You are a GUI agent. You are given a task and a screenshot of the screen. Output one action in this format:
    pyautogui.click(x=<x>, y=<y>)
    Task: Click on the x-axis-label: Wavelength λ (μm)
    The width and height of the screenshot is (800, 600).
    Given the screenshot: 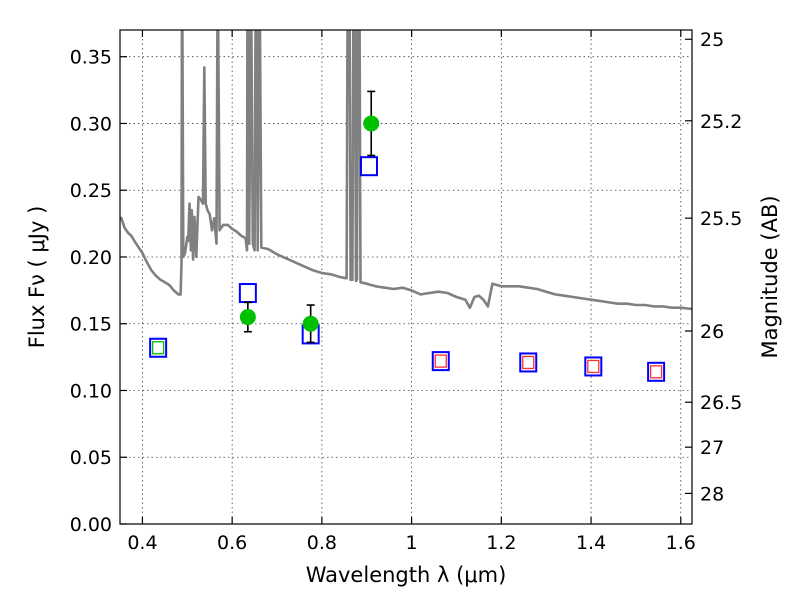 What is the action you would take?
    pyautogui.click(x=406, y=575)
    